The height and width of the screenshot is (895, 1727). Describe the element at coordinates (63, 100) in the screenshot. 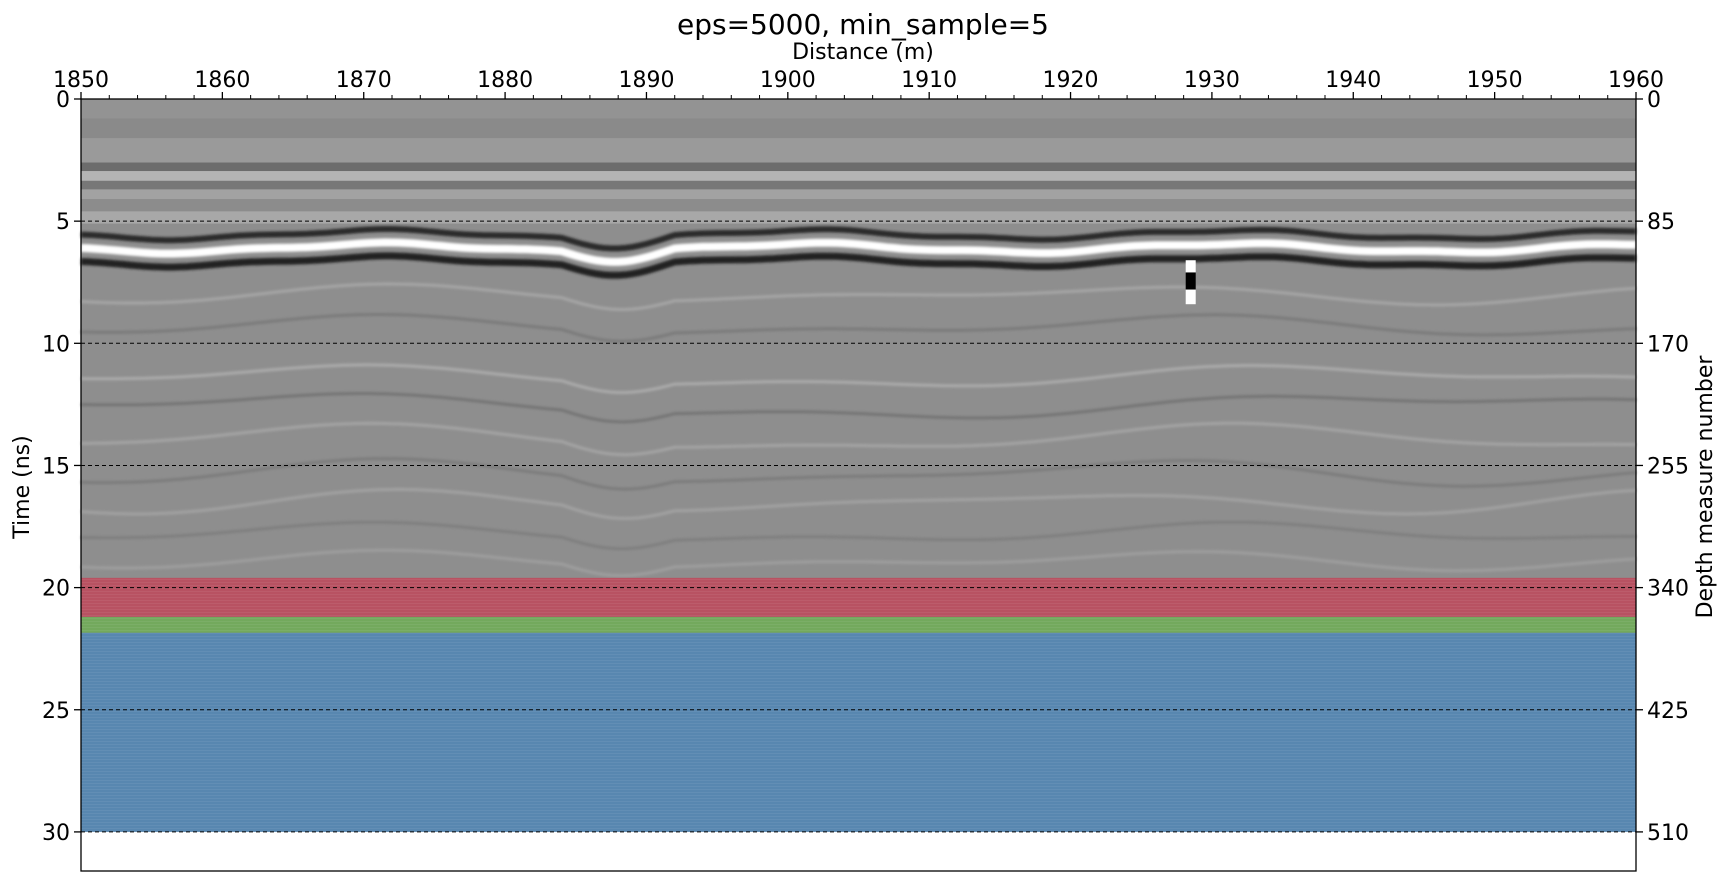

I see `y-tick-label: 0` at that location.